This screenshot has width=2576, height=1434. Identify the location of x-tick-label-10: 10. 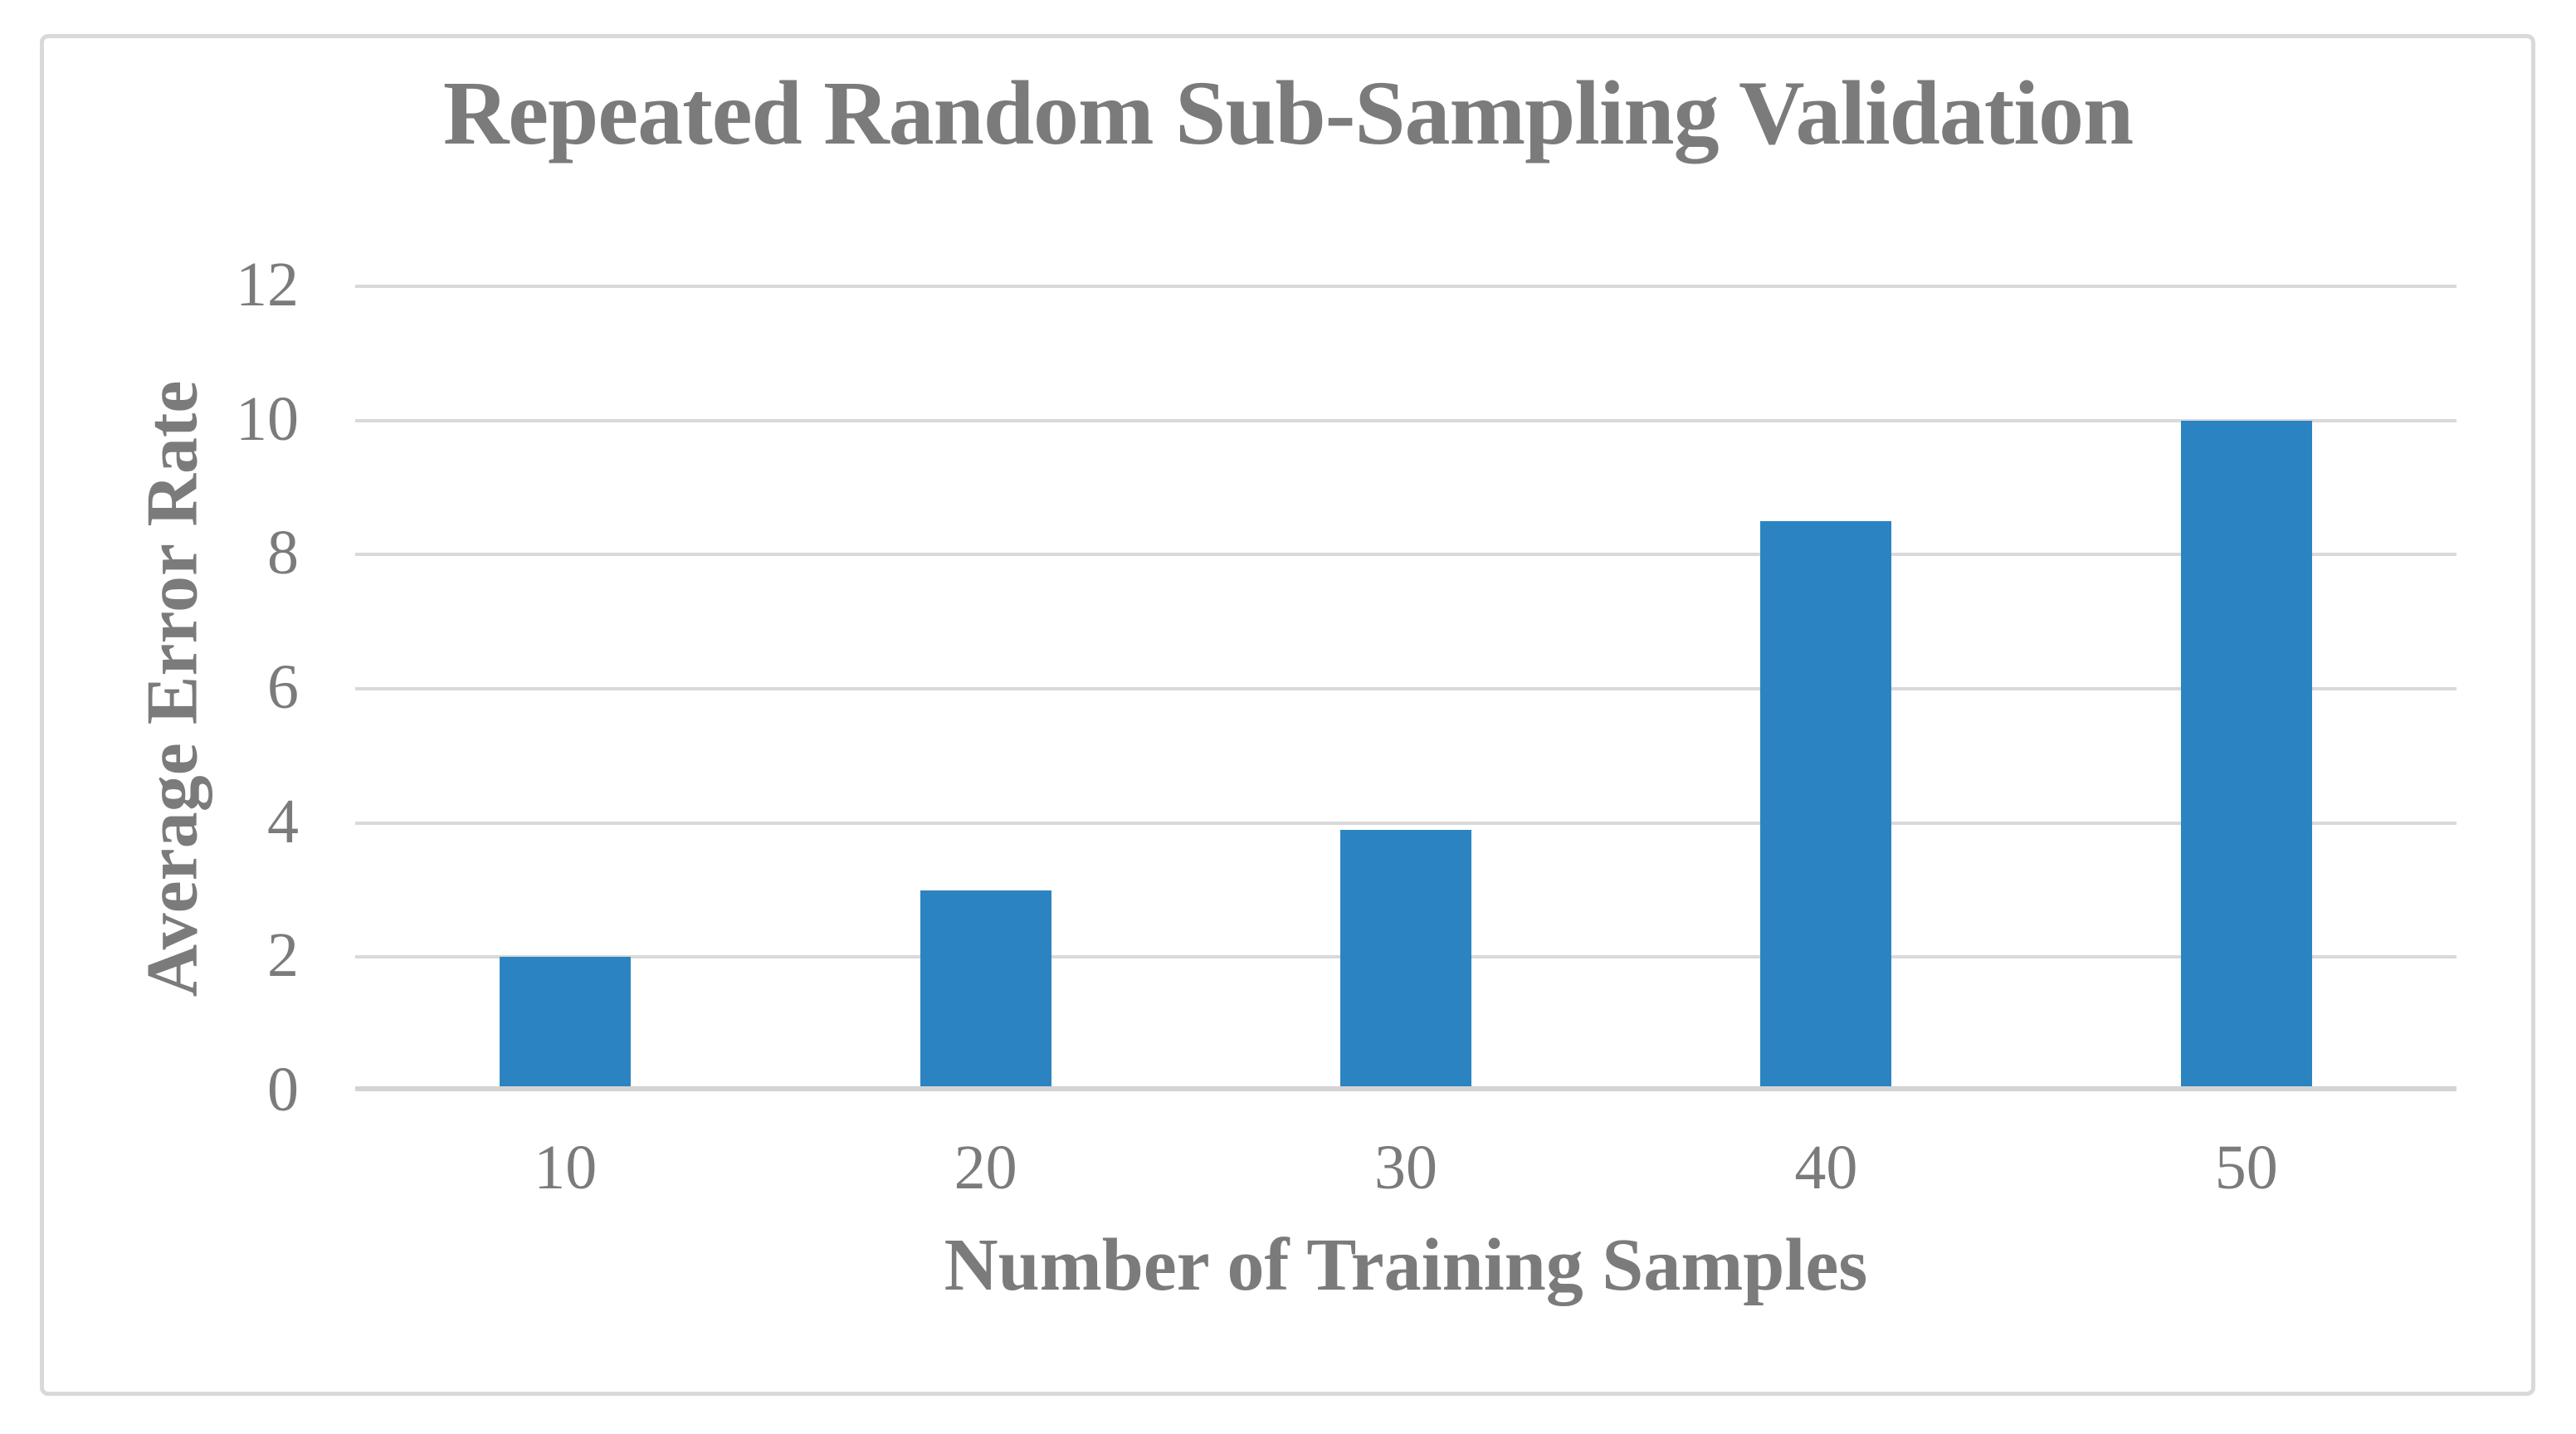
(566, 1167).